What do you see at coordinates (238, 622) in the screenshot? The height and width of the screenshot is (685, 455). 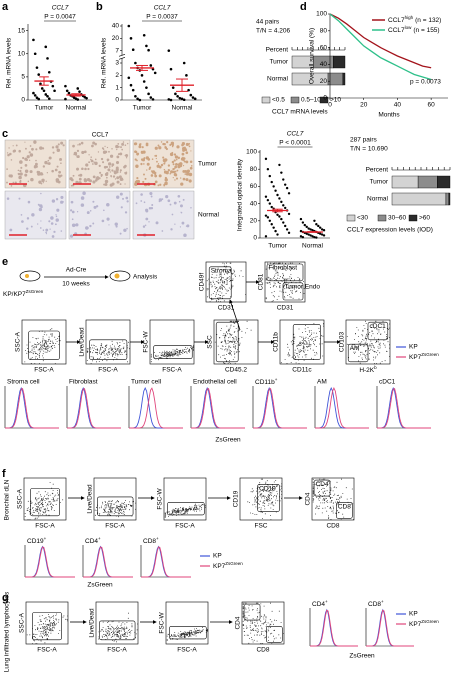 I see `y-axis-label: CD4` at bounding box center [238, 622].